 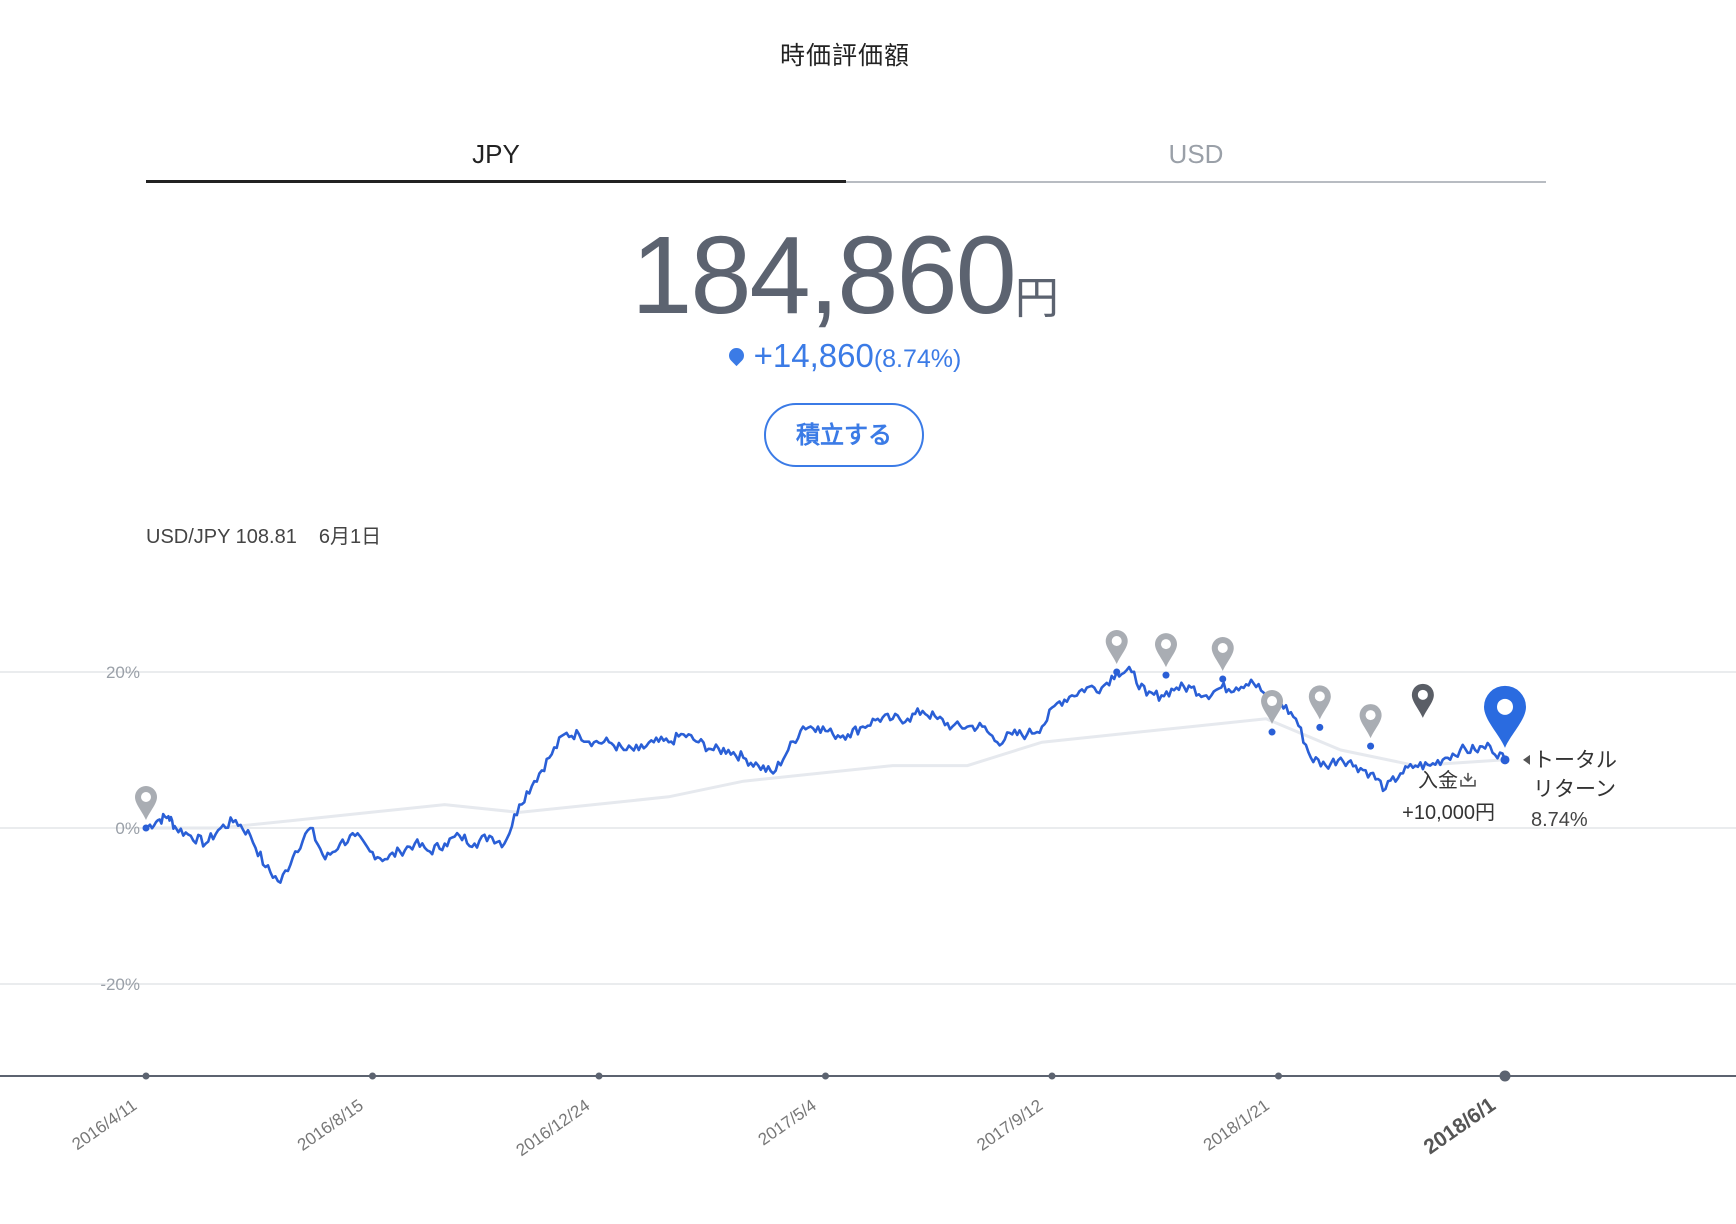 What do you see at coordinates (1460, 1126) in the screenshot?
I see `x-tick-label: 2018/6/1` at bounding box center [1460, 1126].